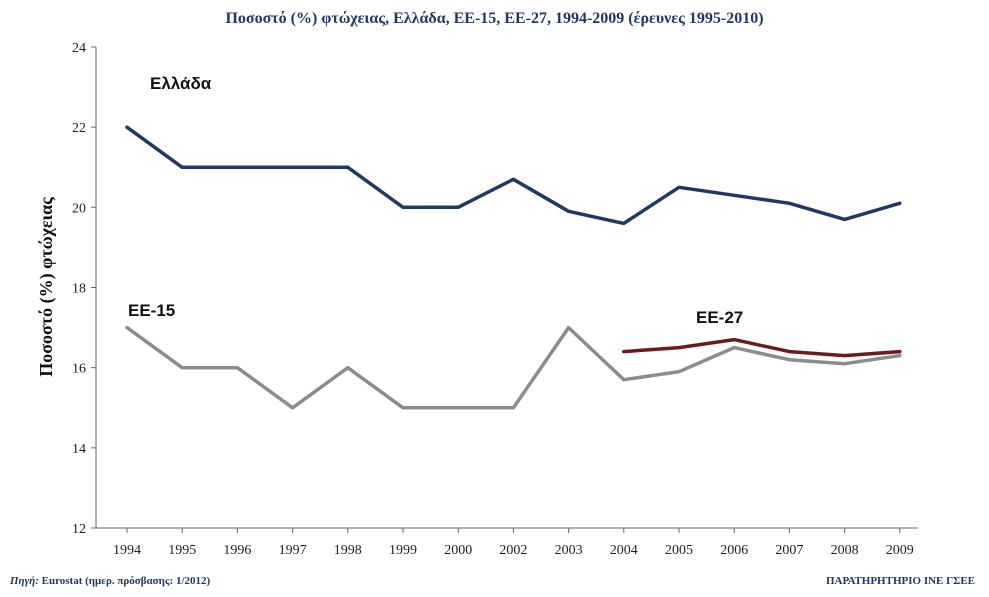 Image resolution: width=989 pixels, height=597 pixels. I want to click on y-tick-label: 14, so click(79, 449).